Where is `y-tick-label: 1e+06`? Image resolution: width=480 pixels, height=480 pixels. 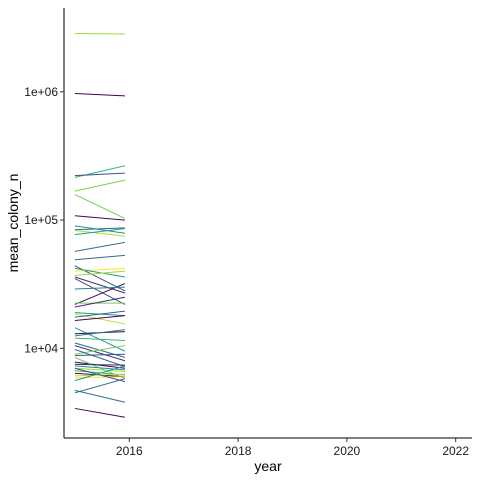 y-tick-label: 1e+06 is located at coordinates (41, 92).